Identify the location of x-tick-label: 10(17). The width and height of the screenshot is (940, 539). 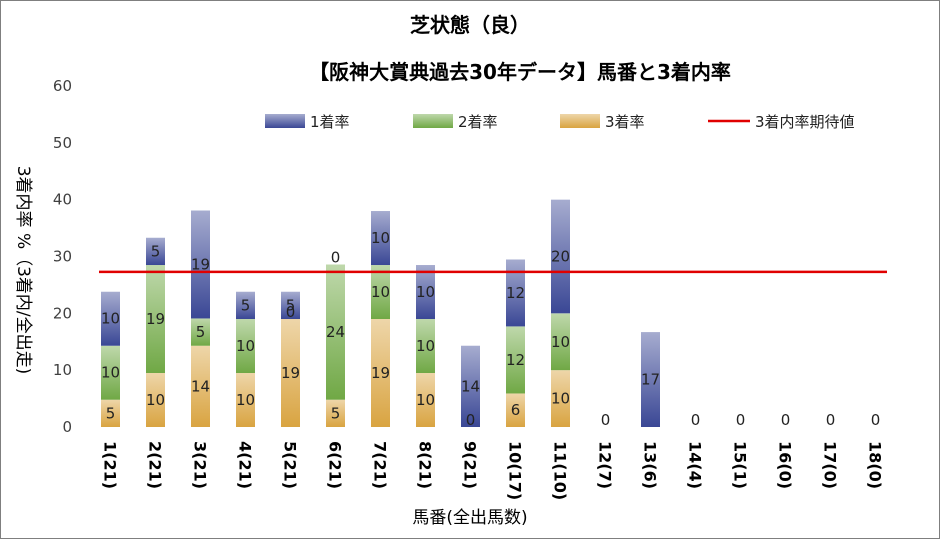
(515, 470).